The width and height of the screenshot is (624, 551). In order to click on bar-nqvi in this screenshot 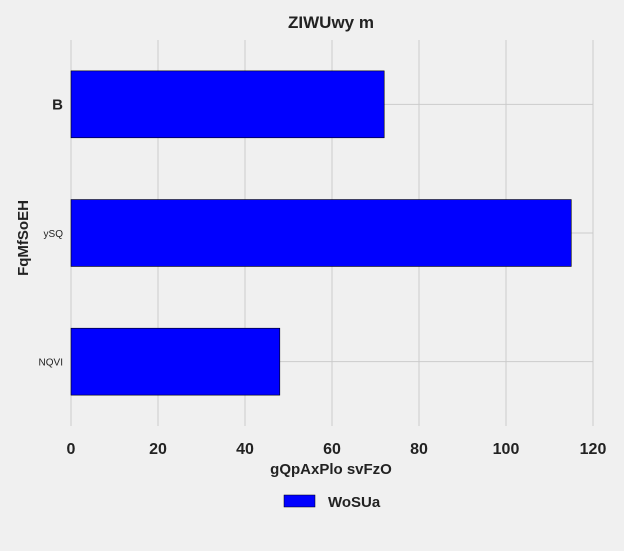, I will do `click(175, 361)`.